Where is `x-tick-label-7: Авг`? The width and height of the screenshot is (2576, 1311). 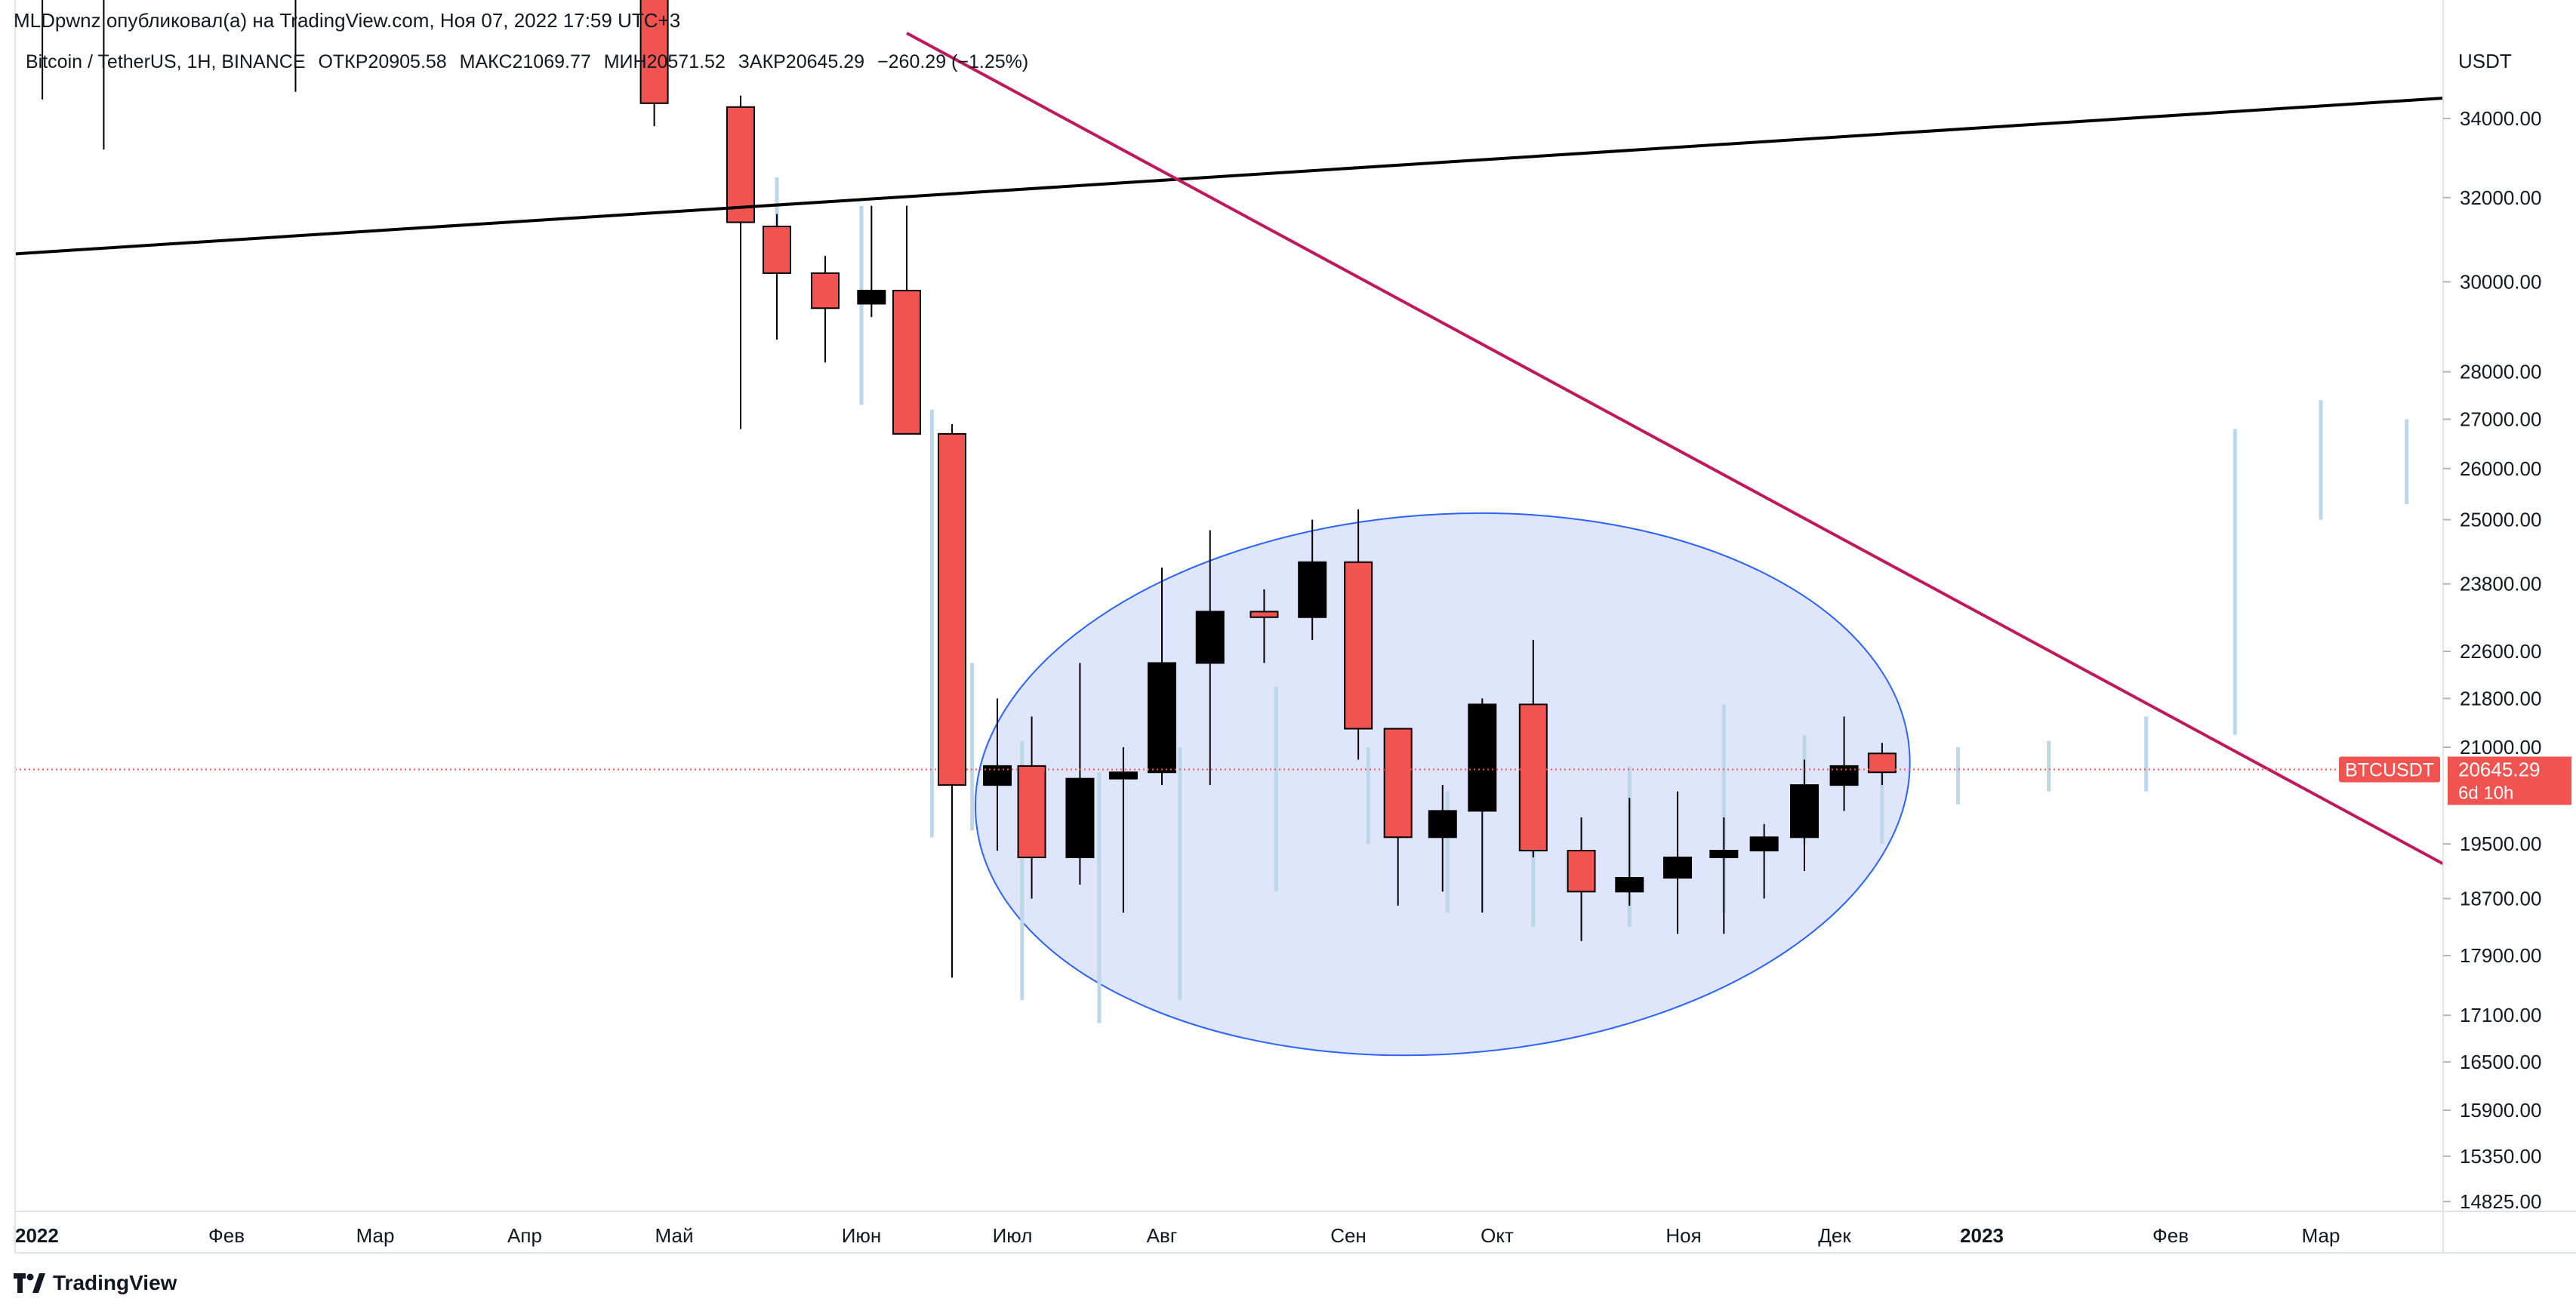
x-tick-label-7: Авг is located at coordinates (1162, 1236).